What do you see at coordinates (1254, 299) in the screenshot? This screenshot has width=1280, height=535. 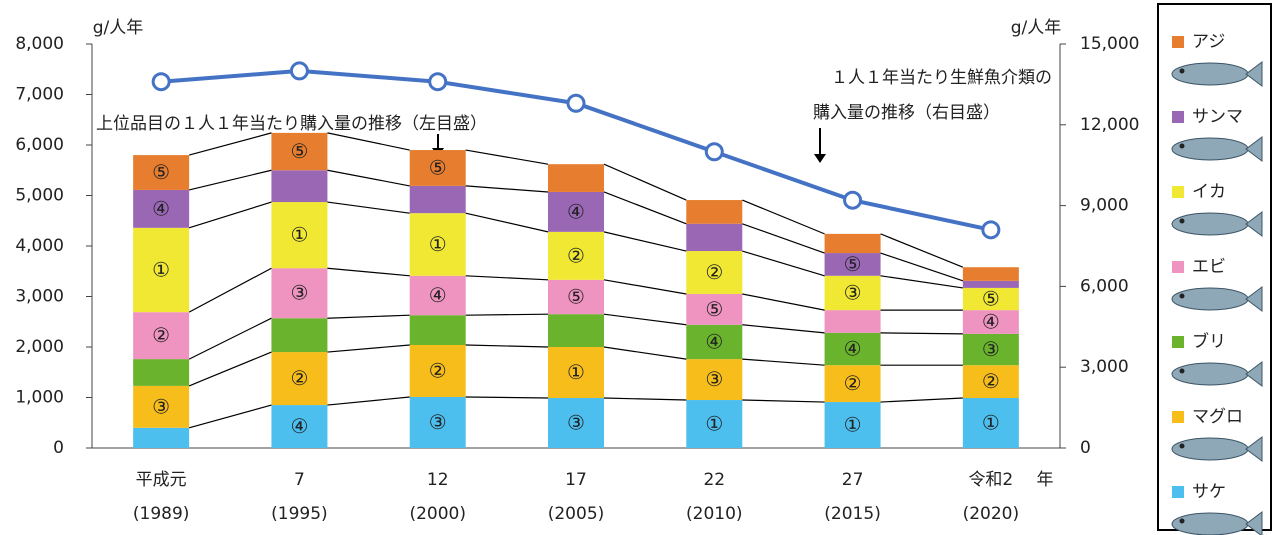 I see `fish-tail` at bounding box center [1254, 299].